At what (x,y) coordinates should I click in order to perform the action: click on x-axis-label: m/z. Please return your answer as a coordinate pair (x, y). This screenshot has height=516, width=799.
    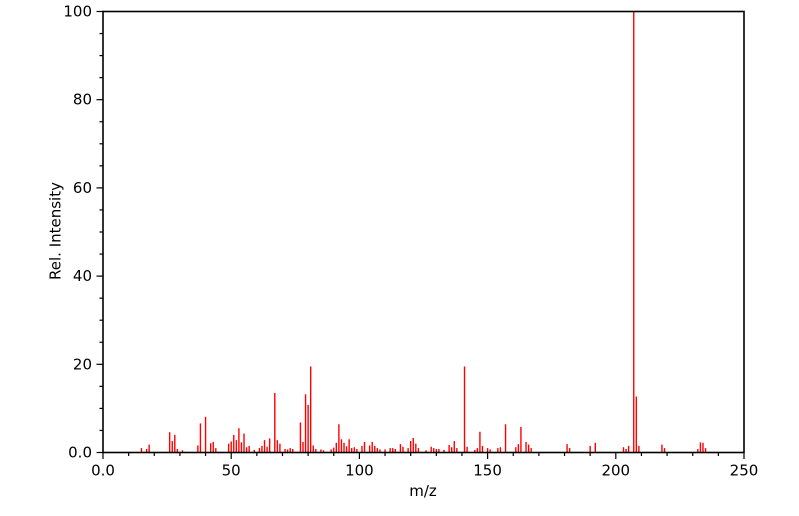
    Looking at the image, I should click on (423, 491).